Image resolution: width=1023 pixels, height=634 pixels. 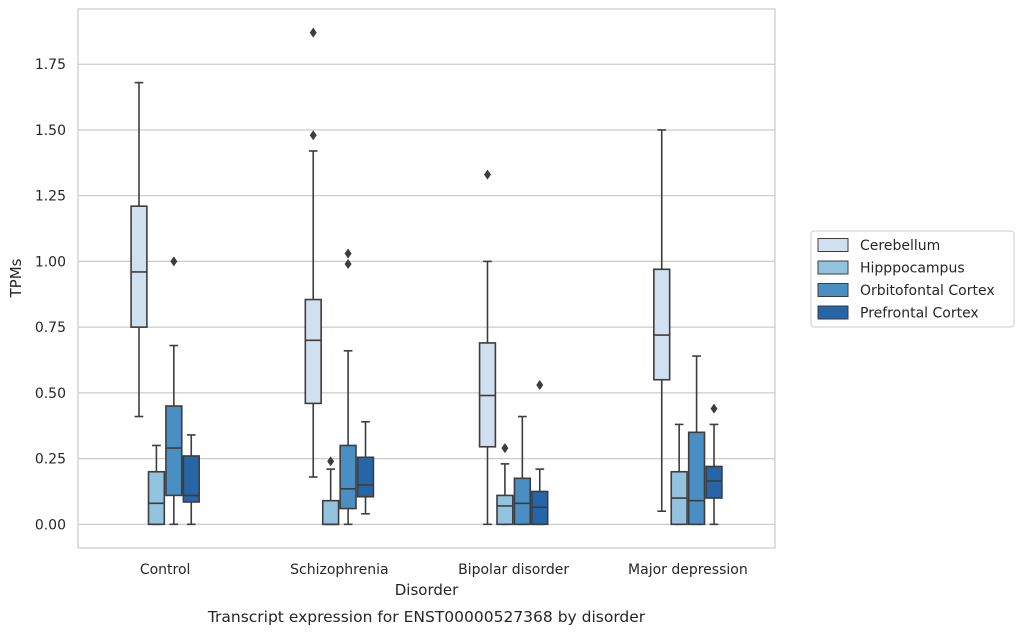 I want to click on x-tick-label: Bipolar disorder, so click(x=513, y=570).